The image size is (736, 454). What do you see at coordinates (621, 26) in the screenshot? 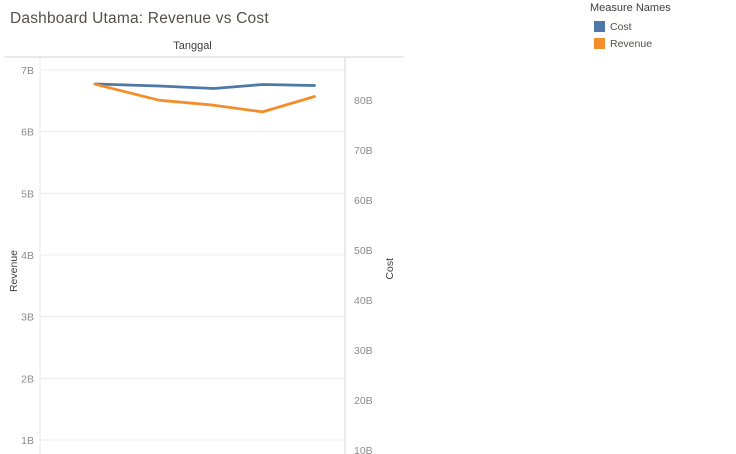
I see `legend-item-label: Cost` at bounding box center [621, 26].